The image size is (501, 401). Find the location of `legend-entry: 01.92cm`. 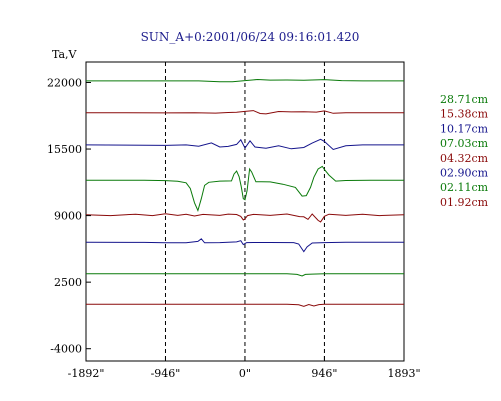

legend-entry: 01.92cm is located at coordinates (464, 202).